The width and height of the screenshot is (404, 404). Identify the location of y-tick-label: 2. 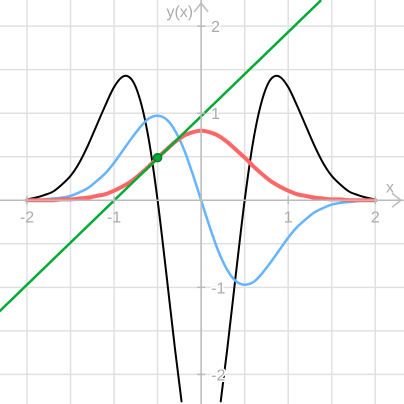
(215, 27).